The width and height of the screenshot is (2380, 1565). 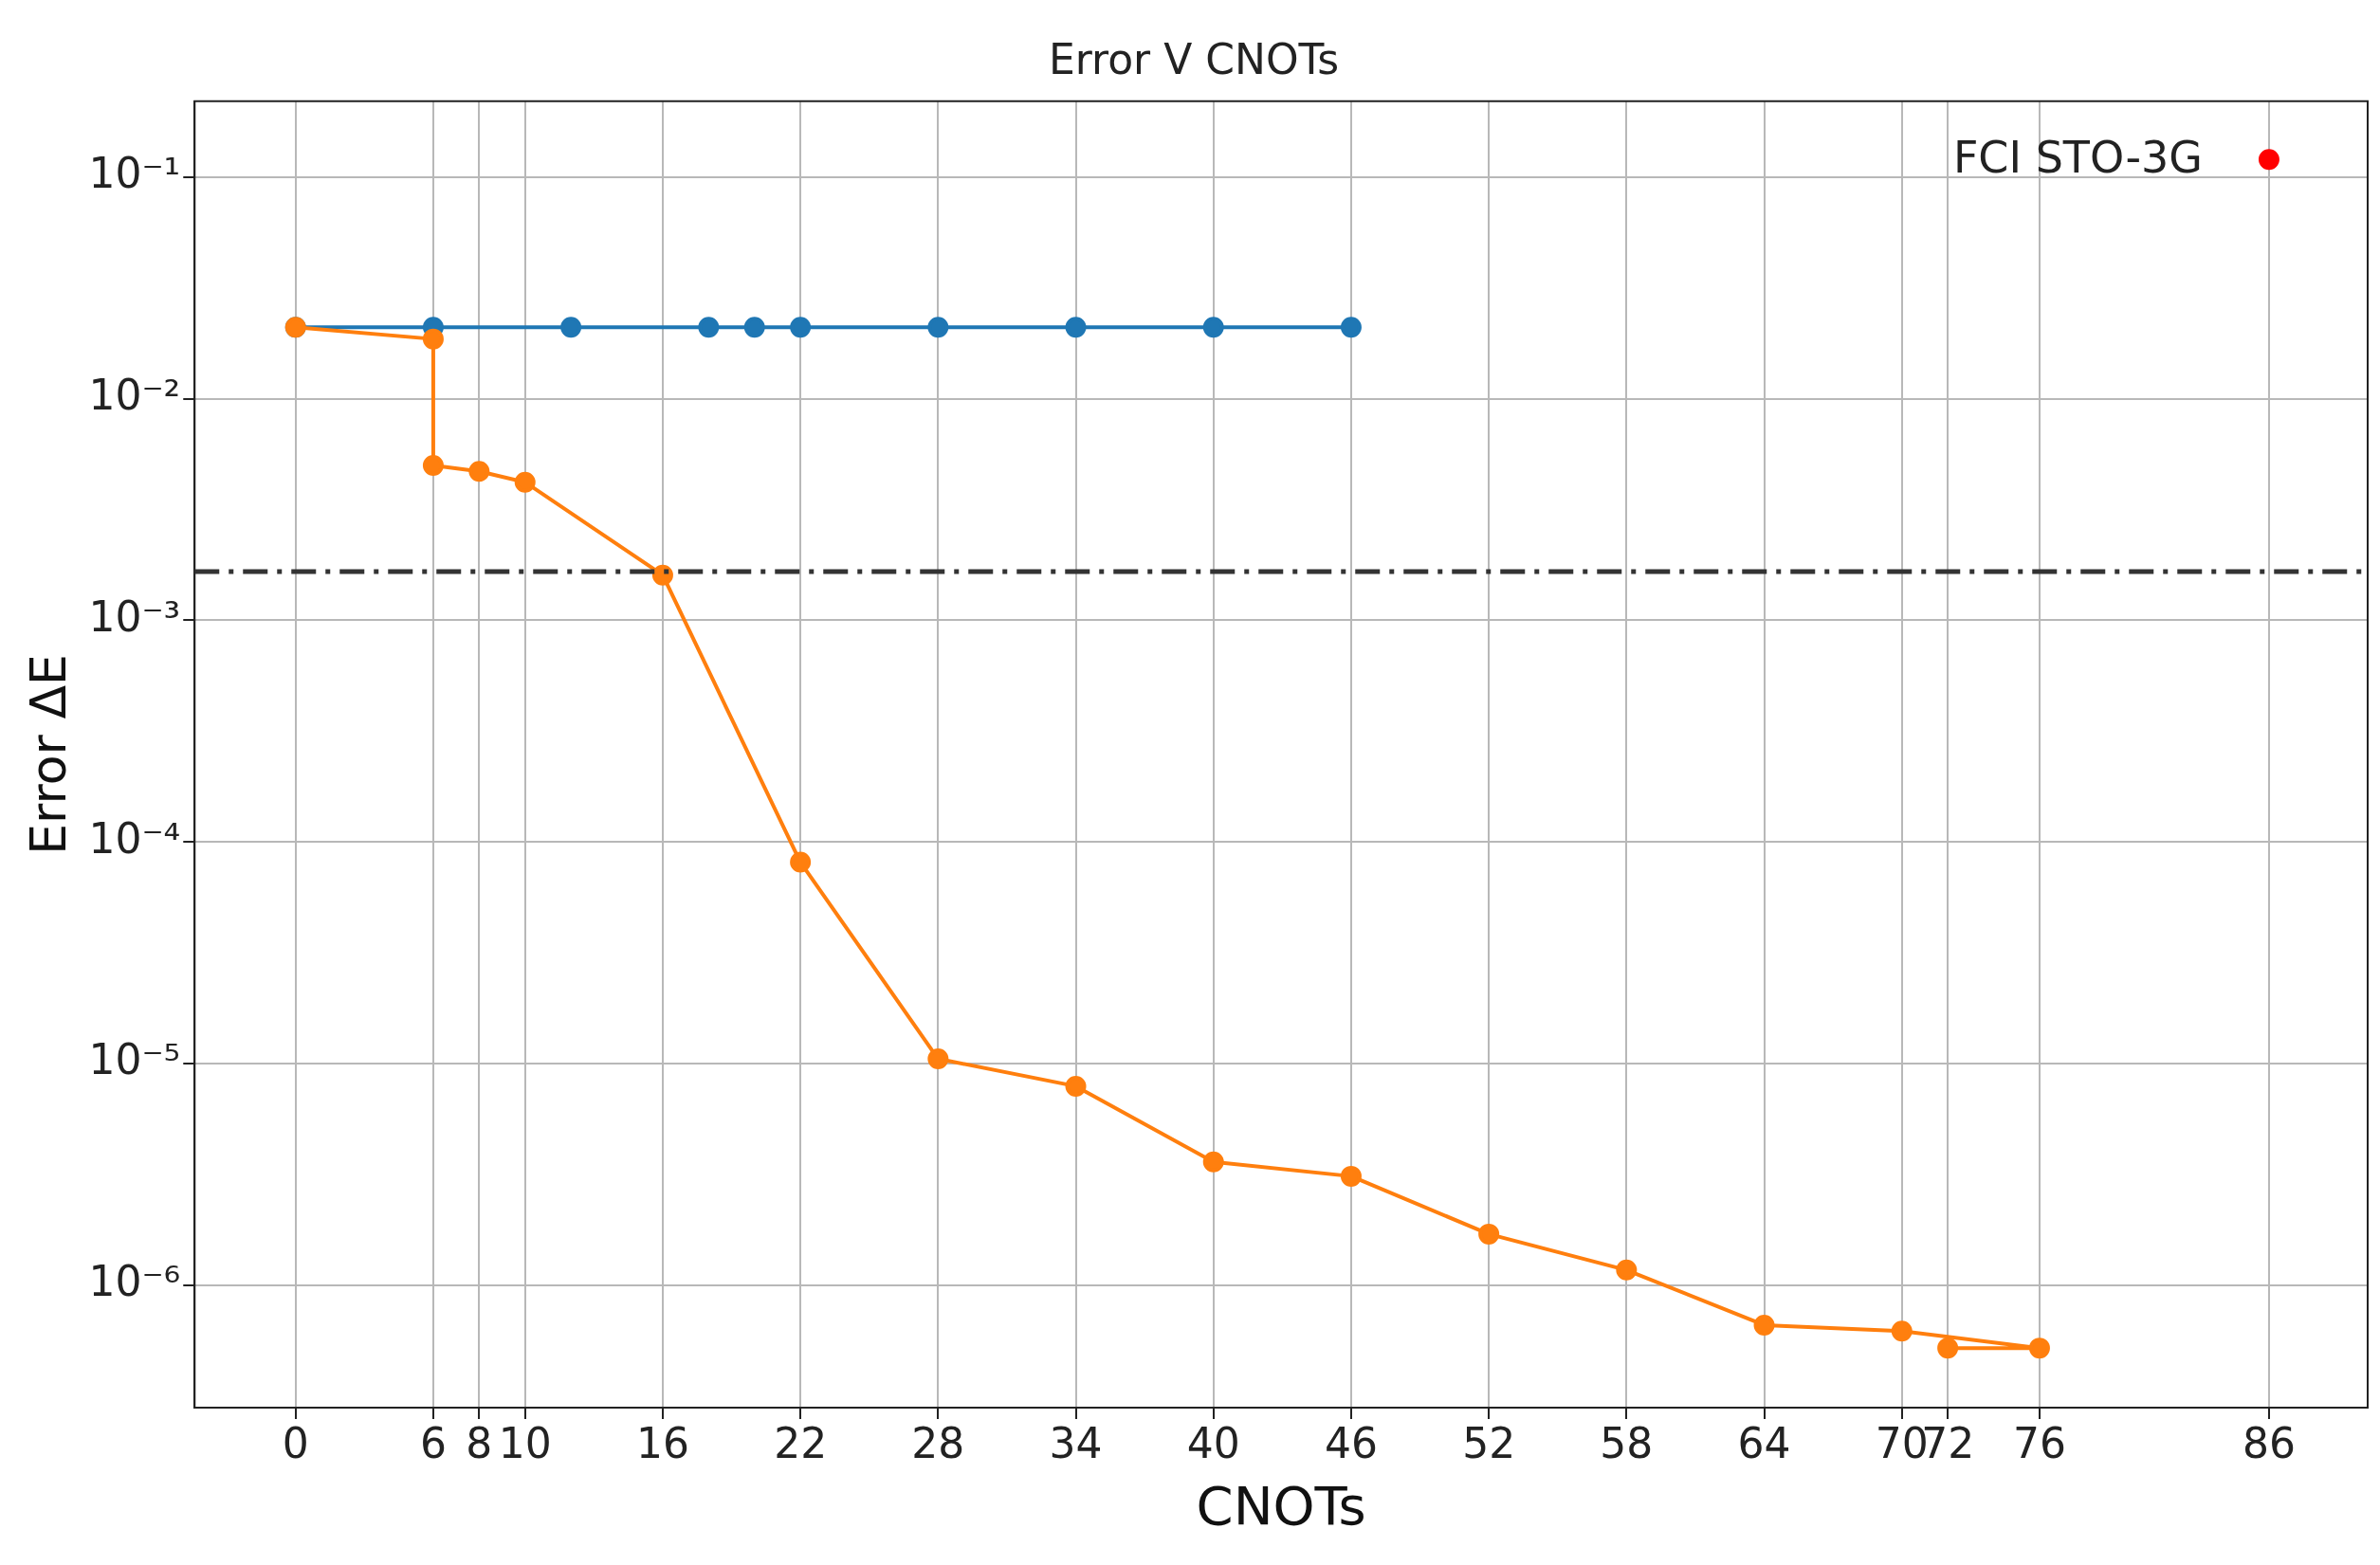 I want to click on x-tick-label: 8, so click(x=479, y=1442).